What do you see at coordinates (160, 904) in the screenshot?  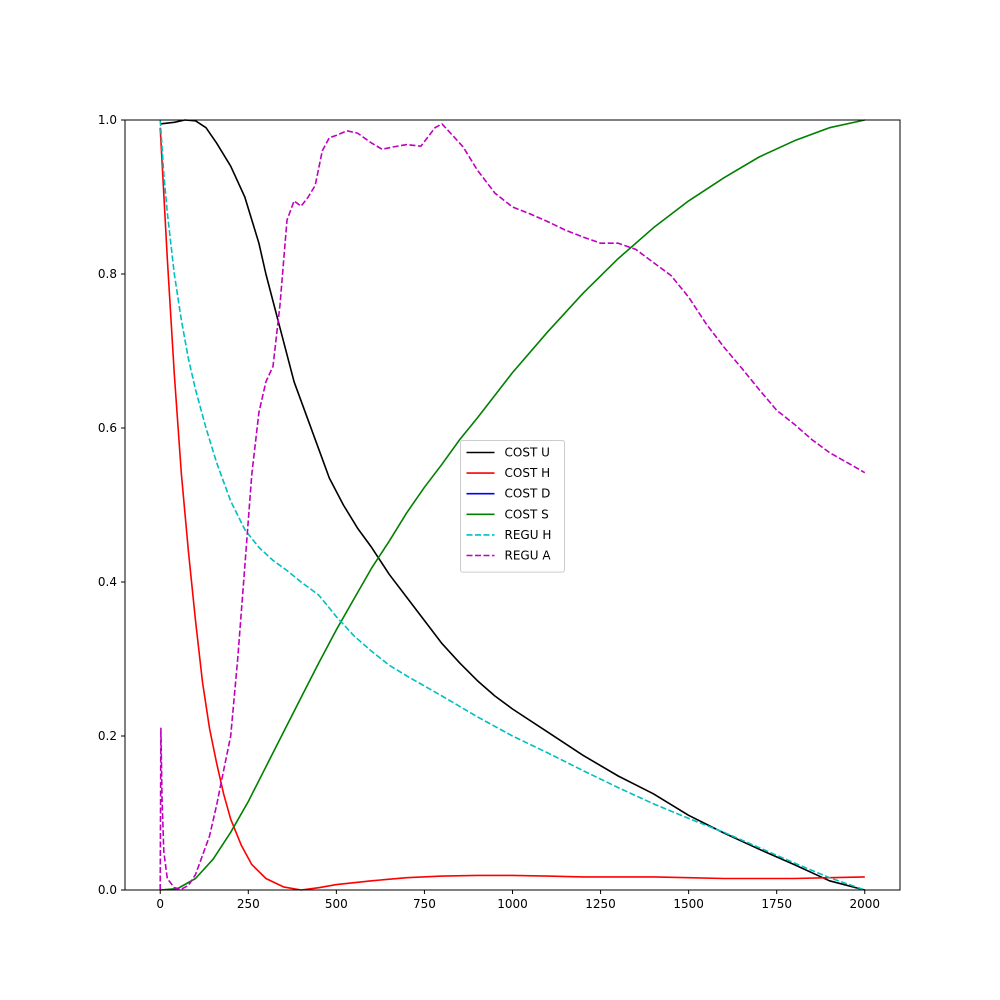 I see `x-tick-label: 0` at bounding box center [160, 904].